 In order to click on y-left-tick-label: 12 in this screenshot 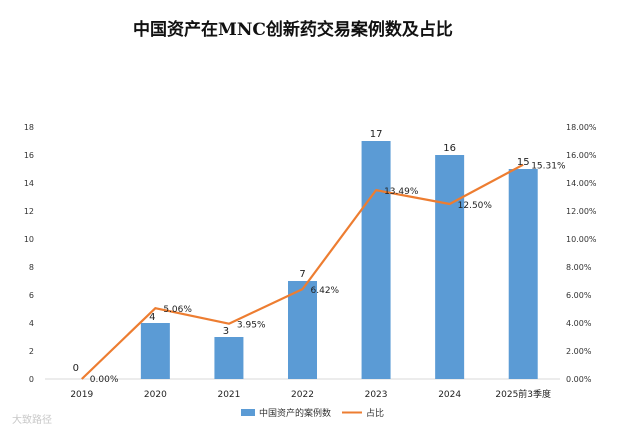, I will do `click(29, 211)`.